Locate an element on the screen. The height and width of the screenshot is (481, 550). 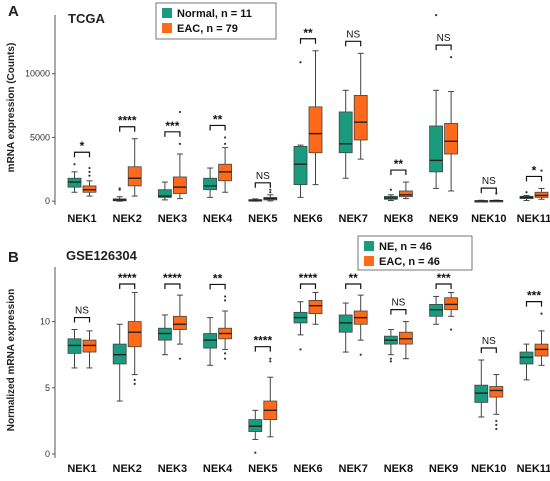
box-nek9-control is located at coordinates (436, 101).